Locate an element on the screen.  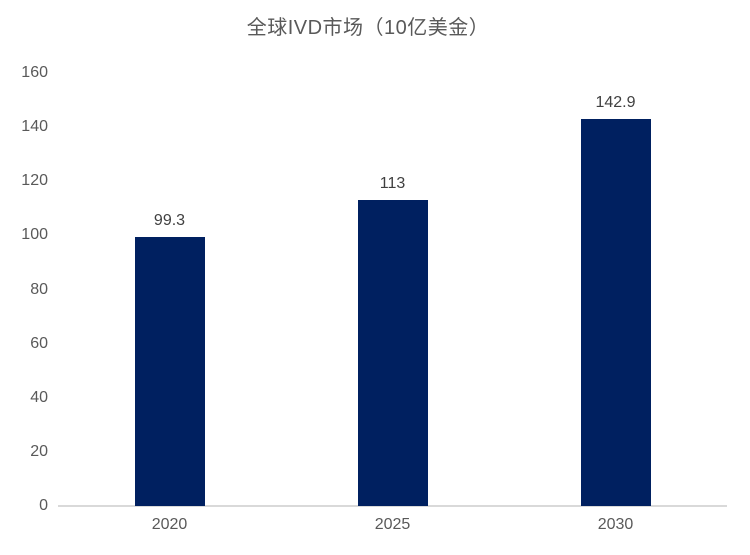
data-label-2030: 142.9 is located at coordinates (615, 103).